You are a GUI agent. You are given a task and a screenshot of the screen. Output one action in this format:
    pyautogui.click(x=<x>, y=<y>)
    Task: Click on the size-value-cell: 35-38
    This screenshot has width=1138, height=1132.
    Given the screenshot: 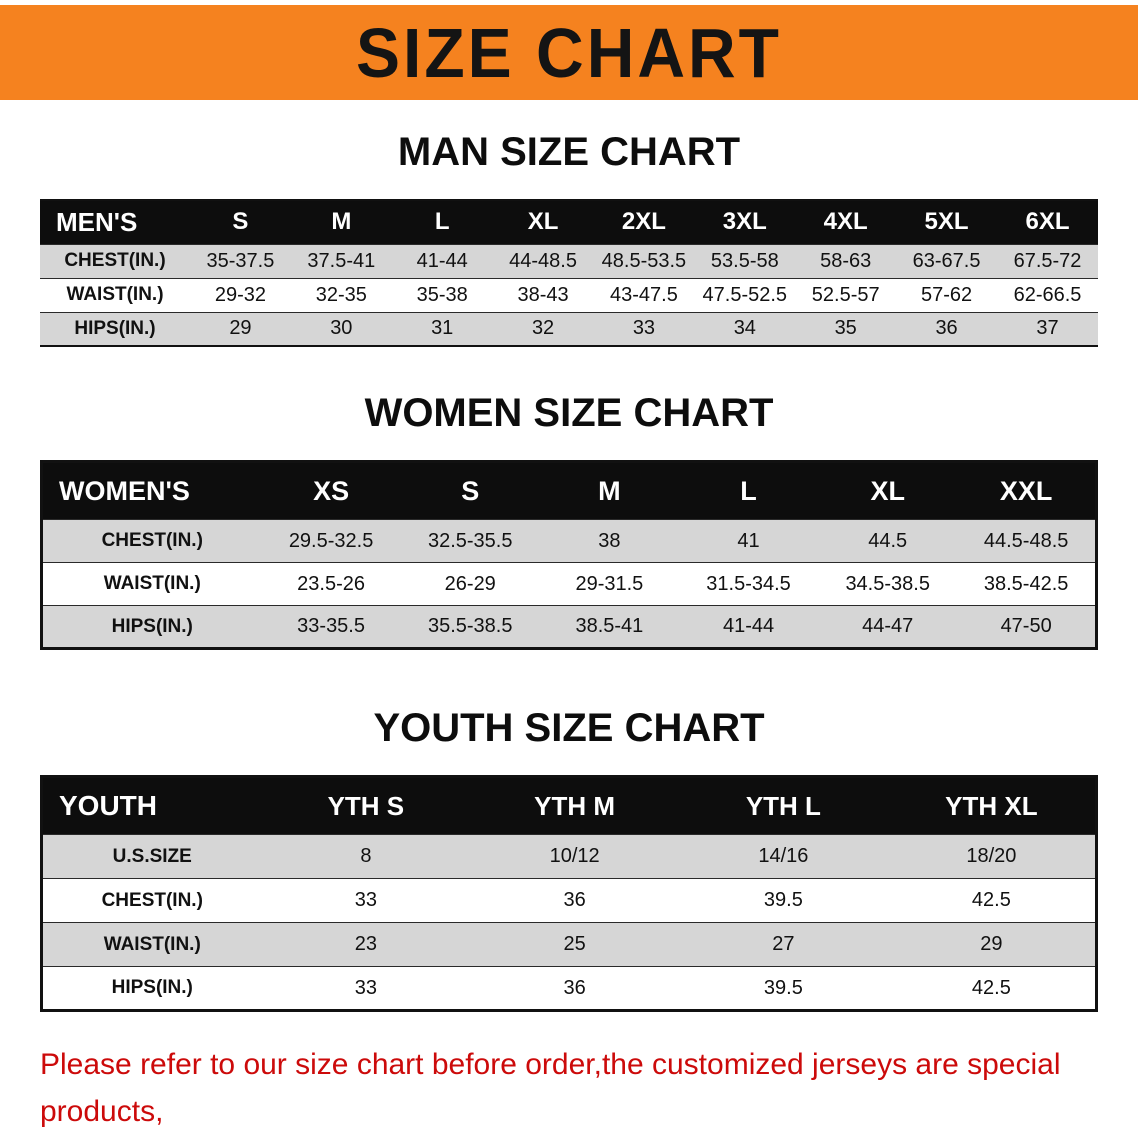 What is the action you would take?
    pyautogui.click(x=442, y=294)
    